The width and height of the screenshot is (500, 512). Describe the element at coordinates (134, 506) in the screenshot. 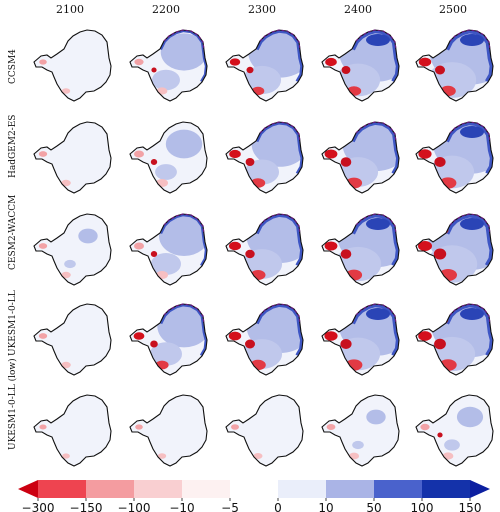

I see `colorbar-tick-label: −100` at that location.